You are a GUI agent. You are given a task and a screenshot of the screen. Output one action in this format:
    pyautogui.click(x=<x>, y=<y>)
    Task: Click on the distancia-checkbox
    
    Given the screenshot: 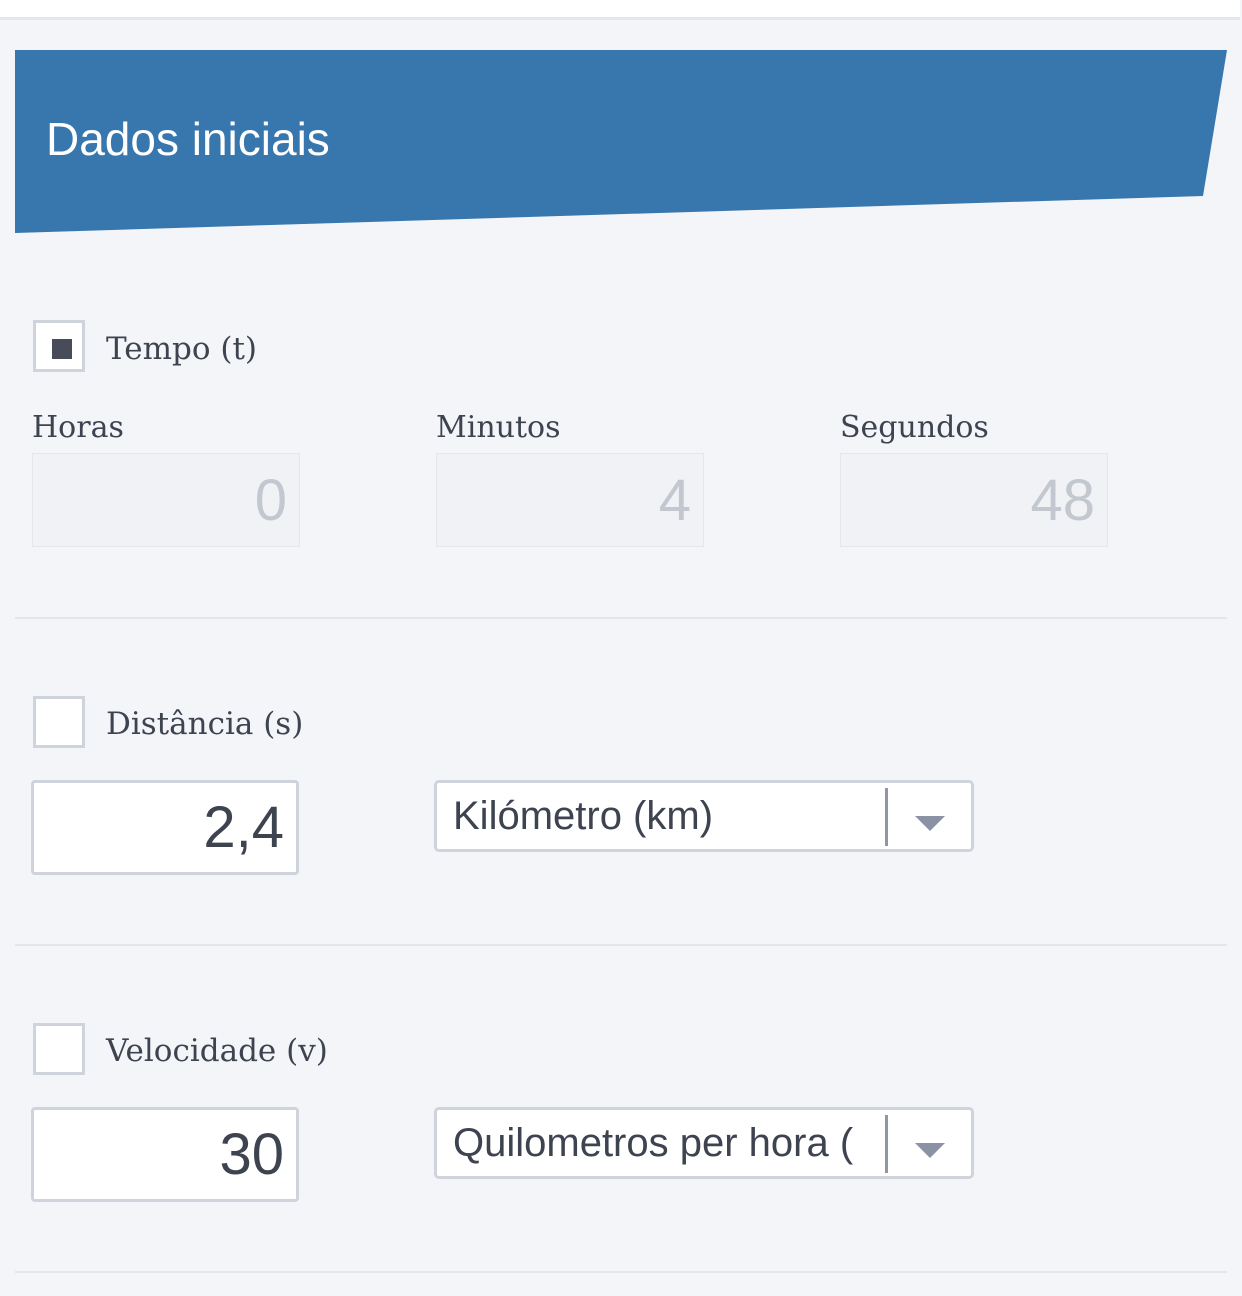 What is the action you would take?
    pyautogui.click(x=59, y=722)
    